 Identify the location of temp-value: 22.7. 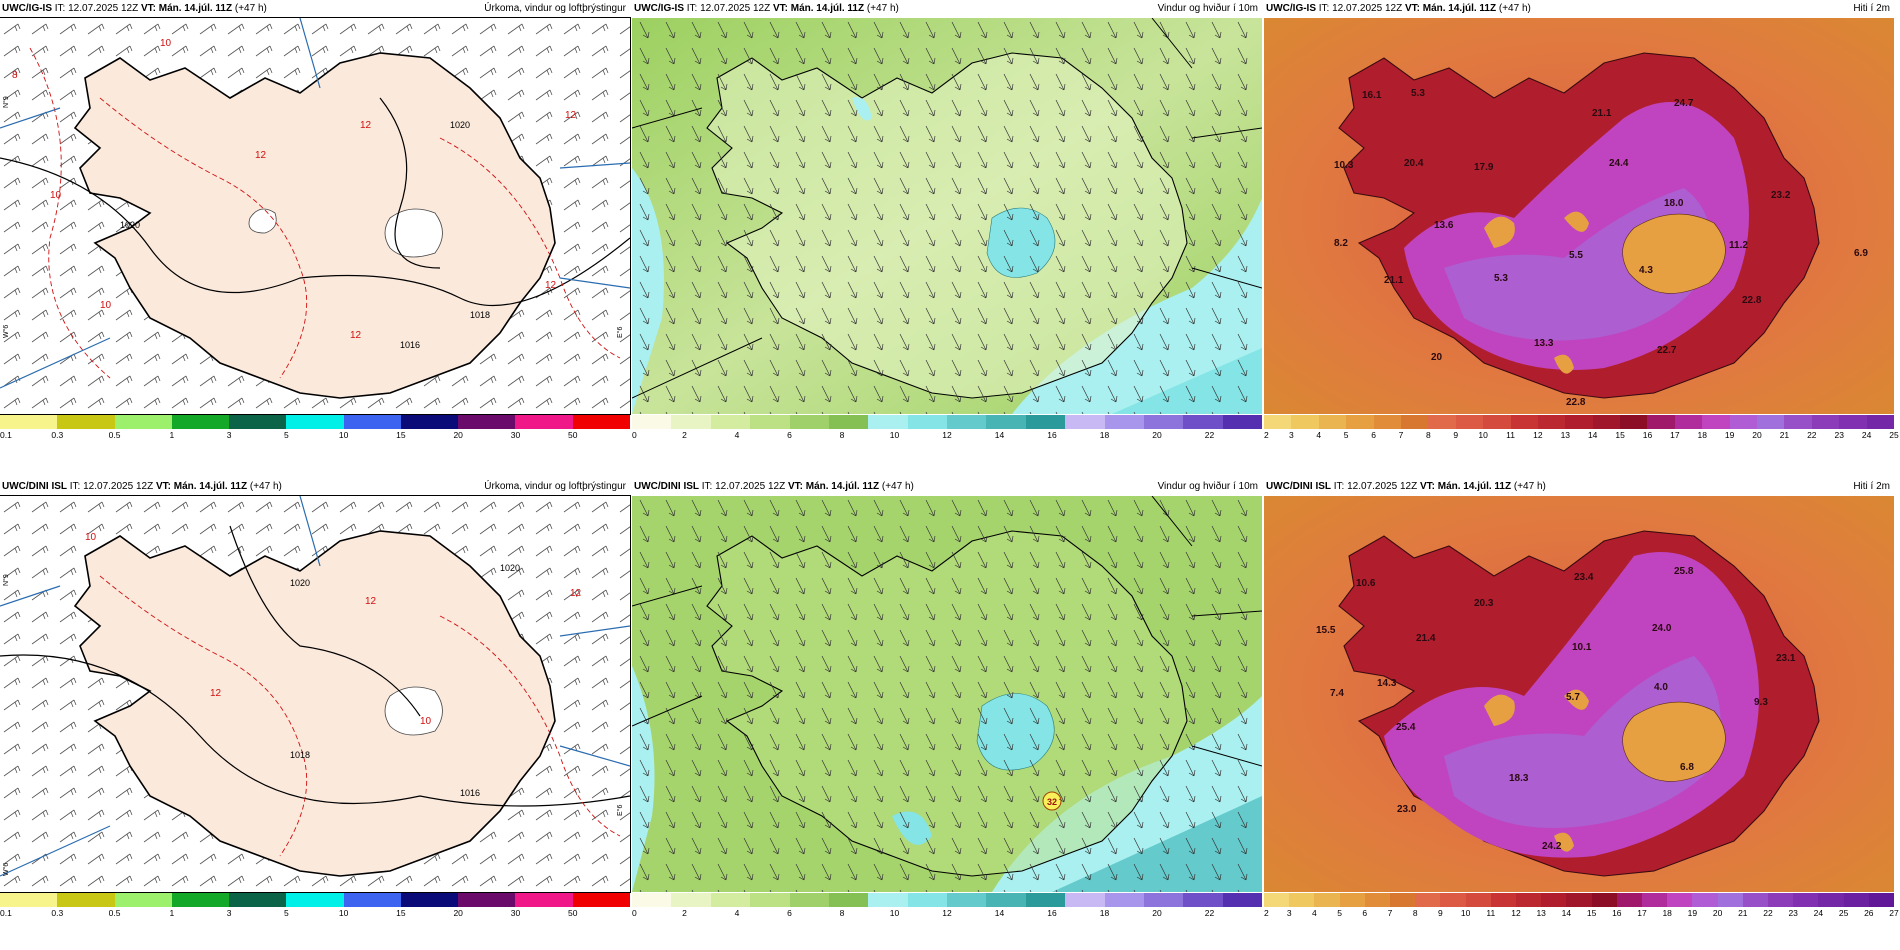
(1667, 350).